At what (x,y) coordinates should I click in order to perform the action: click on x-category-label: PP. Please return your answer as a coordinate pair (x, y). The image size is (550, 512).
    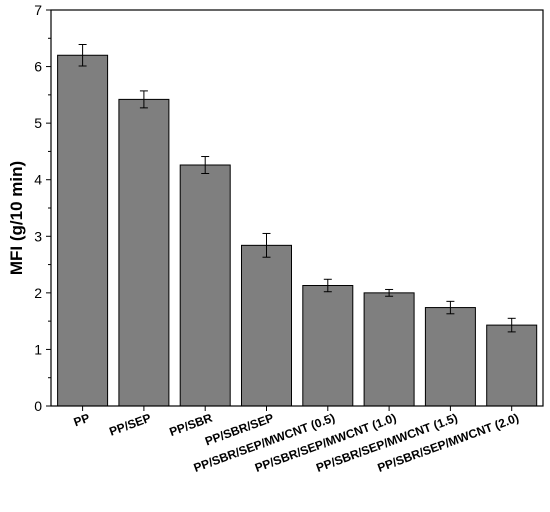
    Looking at the image, I should click on (82, 420).